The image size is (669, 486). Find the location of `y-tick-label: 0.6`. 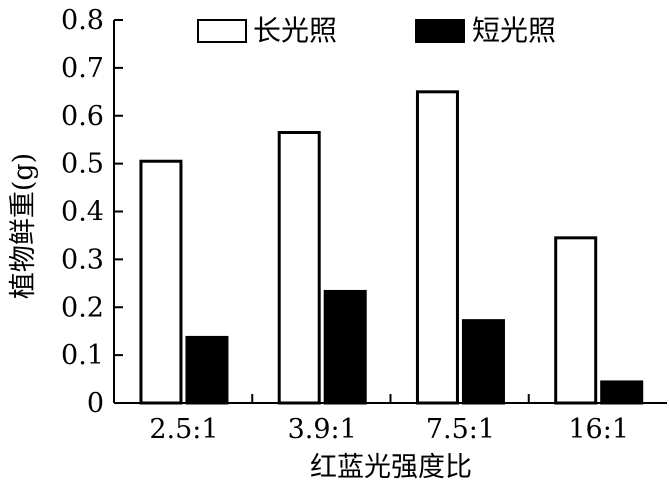

y-tick-label: 0.6 is located at coordinates (82, 116).